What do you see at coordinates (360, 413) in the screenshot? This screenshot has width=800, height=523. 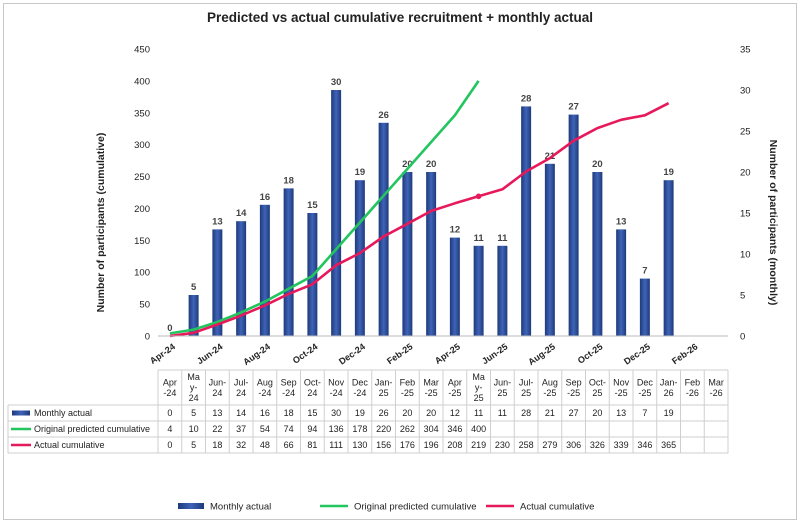 I see `table-value-cell: 19` at bounding box center [360, 413].